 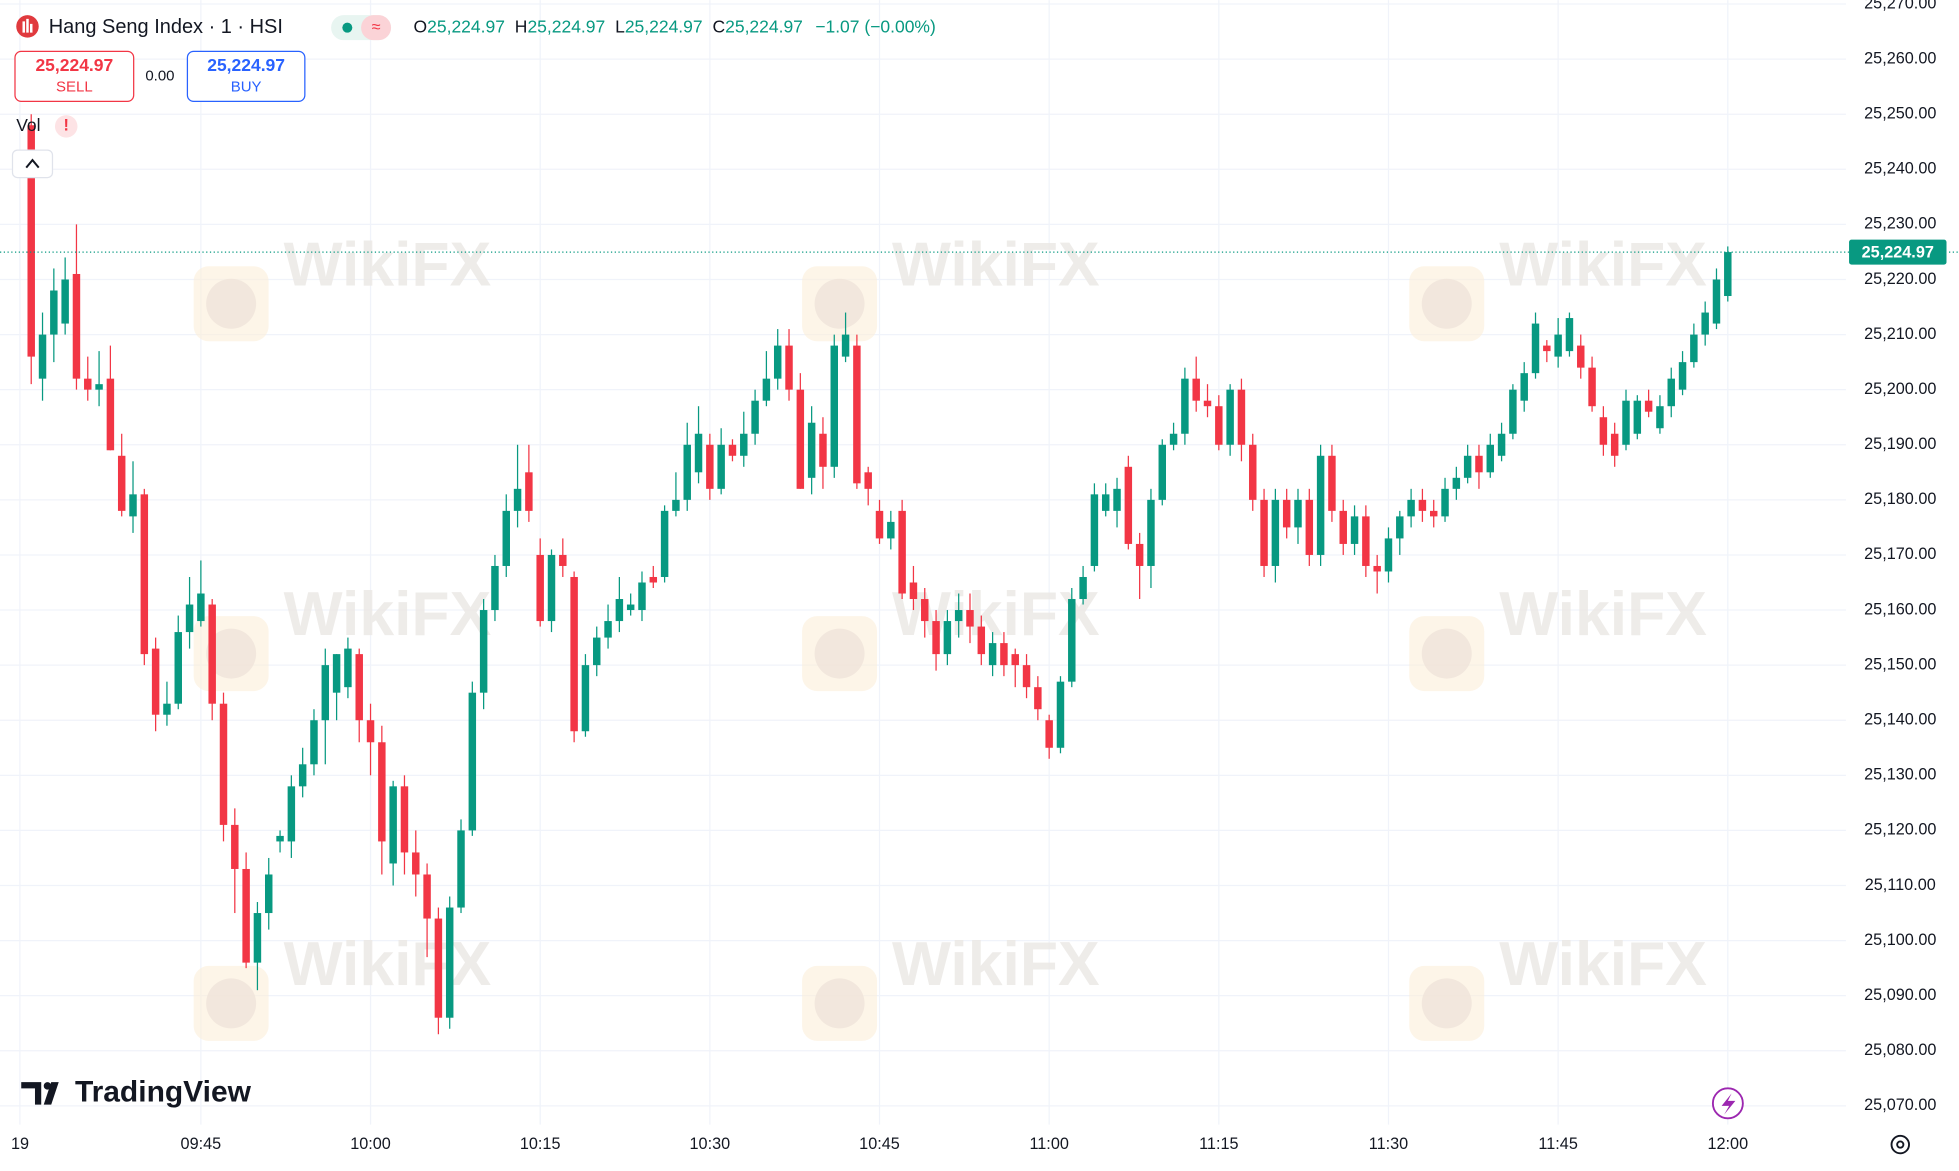 What do you see at coordinates (566, 26) in the screenshot?
I see `h-value: 25,224.97` at bounding box center [566, 26].